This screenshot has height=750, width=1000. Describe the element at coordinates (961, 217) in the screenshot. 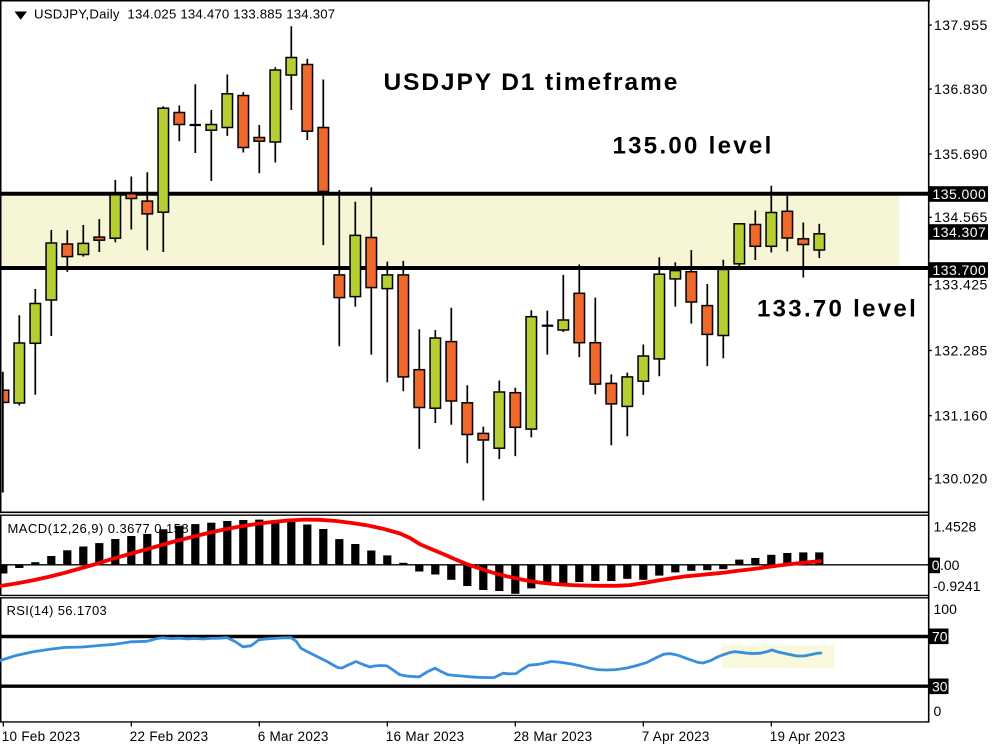

I see `svg-text: 134.565` at that location.